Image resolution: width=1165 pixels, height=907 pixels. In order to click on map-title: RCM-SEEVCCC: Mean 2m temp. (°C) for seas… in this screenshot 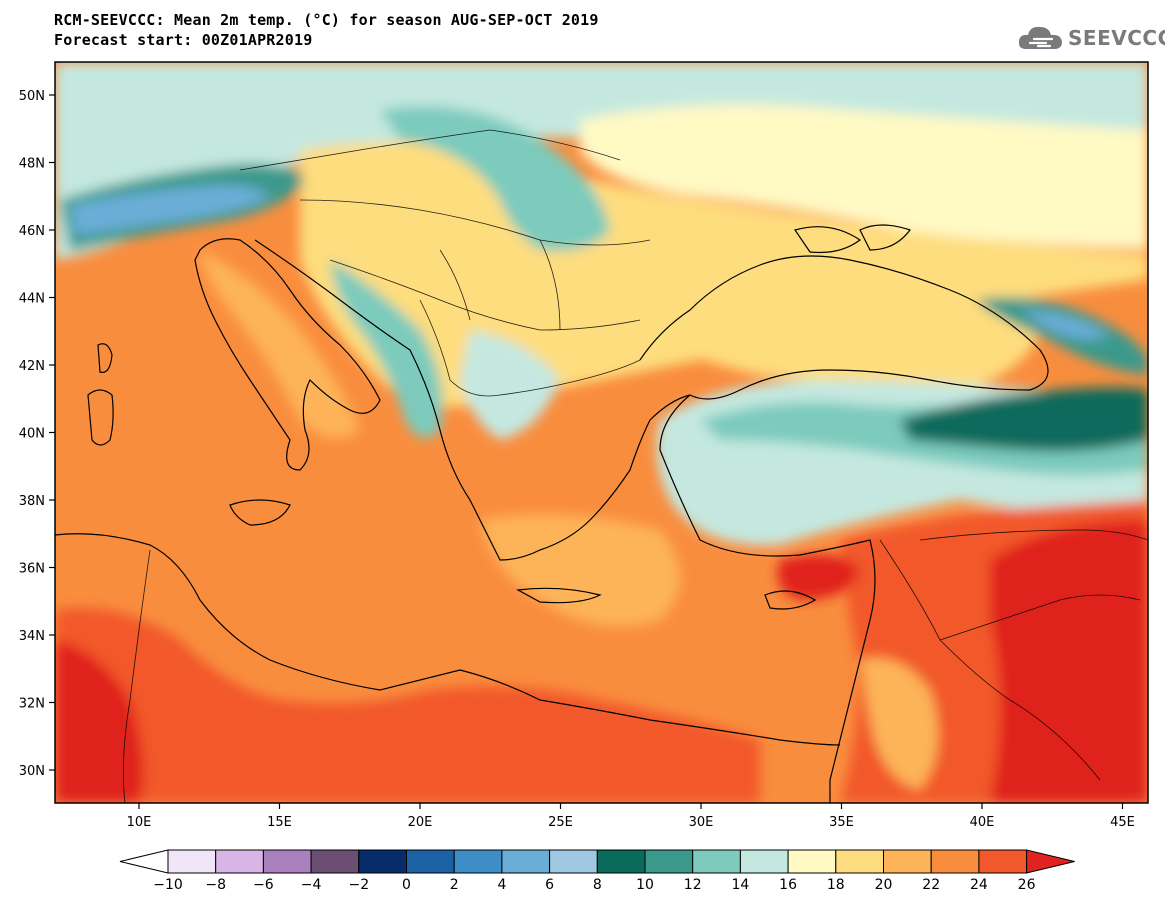, I will do `click(326, 30)`.